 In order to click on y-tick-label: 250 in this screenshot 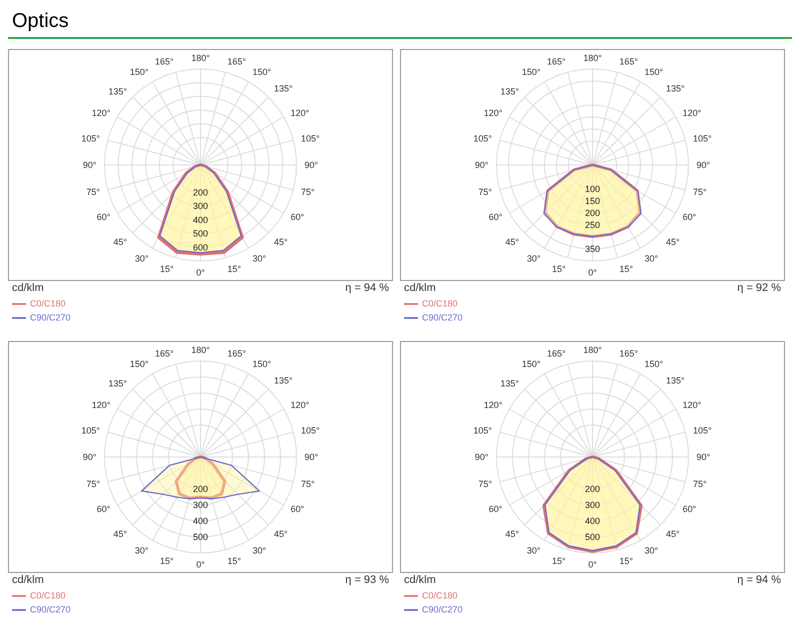, I will do `click(592, 225)`.